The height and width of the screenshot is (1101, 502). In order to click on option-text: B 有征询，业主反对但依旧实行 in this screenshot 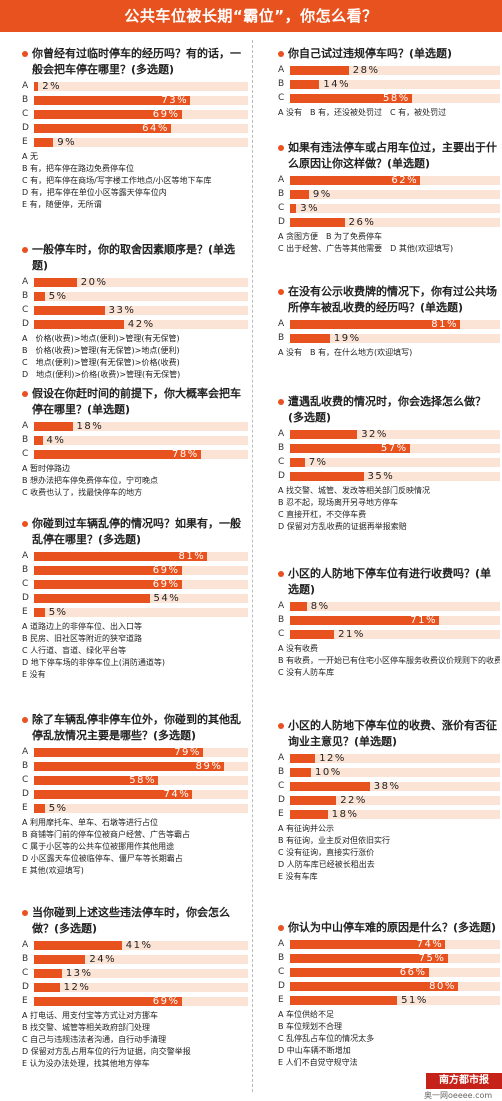, I will do `click(334, 840)`.